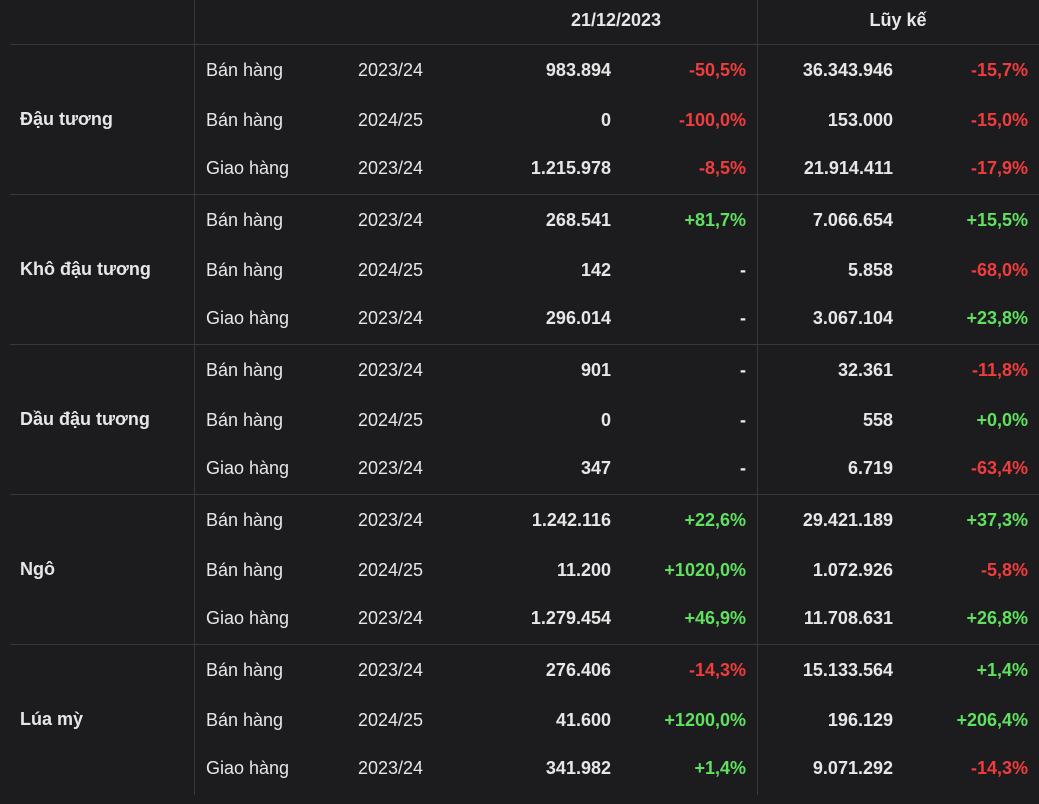  What do you see at coordinates (852, 768) in the screenshot?
I see `cumulative: 9.071.292` at bounding box center [852, 768].